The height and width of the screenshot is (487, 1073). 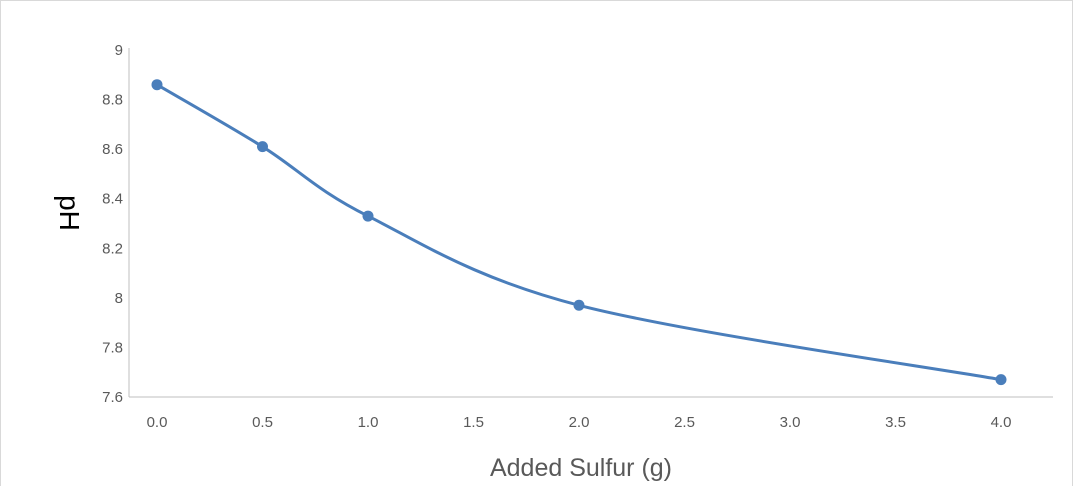 What do you see at coordinates (790, 422) in the screenshot?
I see `x-tick-label: 3.0` at bounding box center [790, 422].